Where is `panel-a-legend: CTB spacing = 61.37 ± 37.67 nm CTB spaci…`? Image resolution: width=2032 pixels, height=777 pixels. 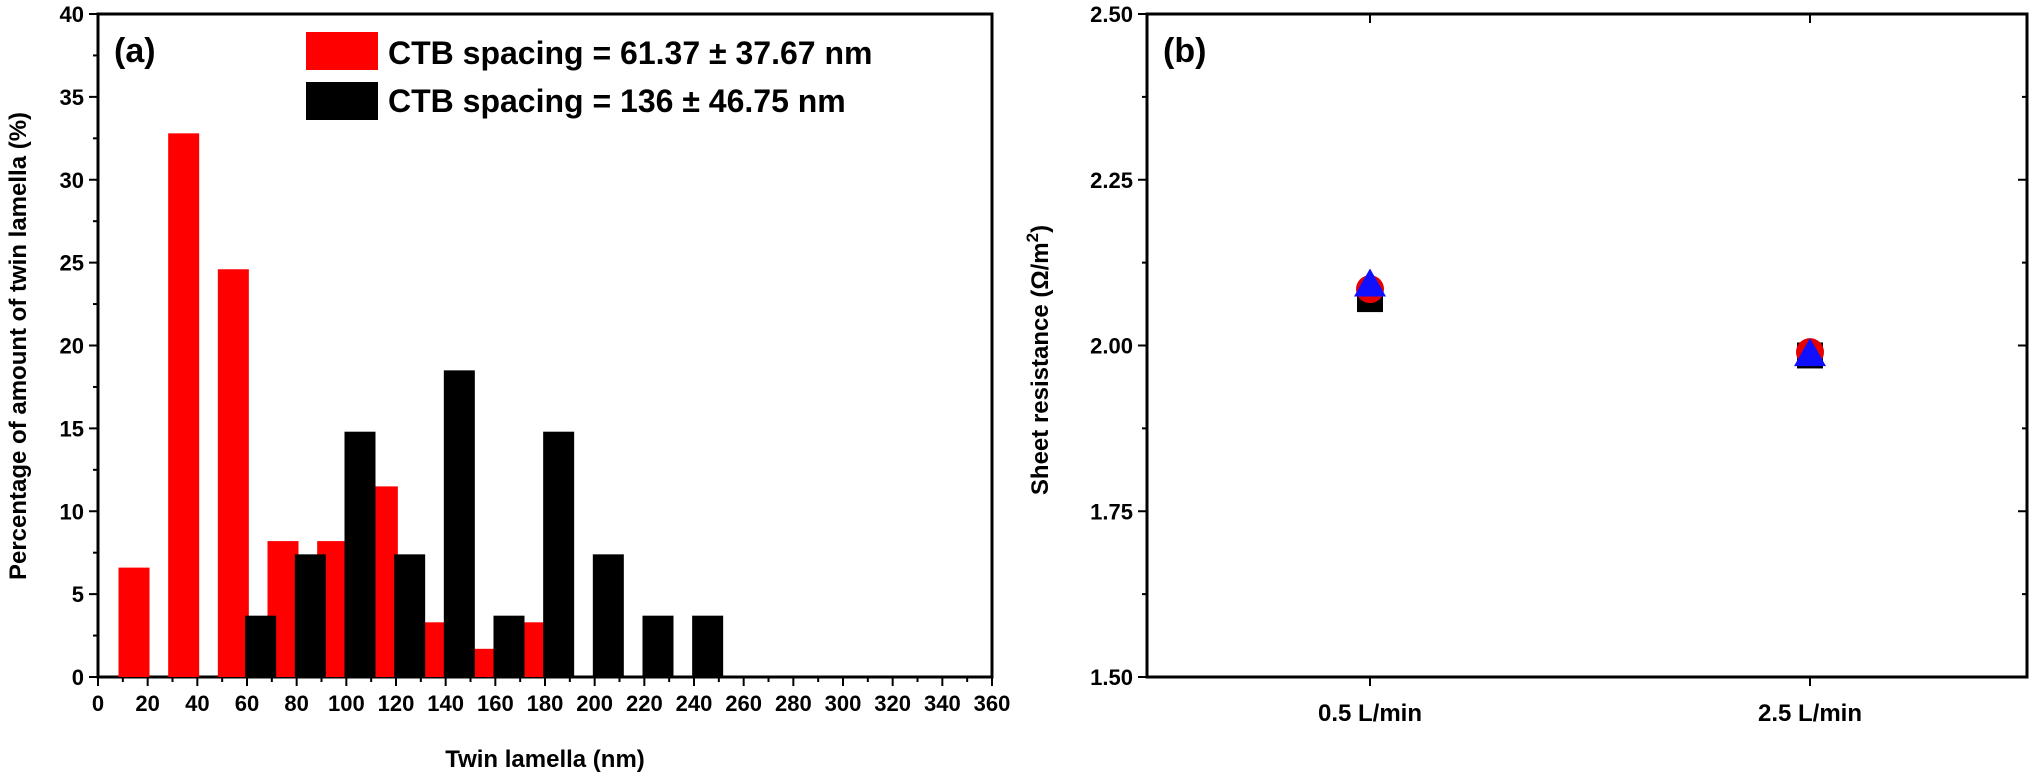 panel-a-legend: CTB spacing = 61.37 ± 37.67 nm CTB spaci… is located at coordinates (589, 76).